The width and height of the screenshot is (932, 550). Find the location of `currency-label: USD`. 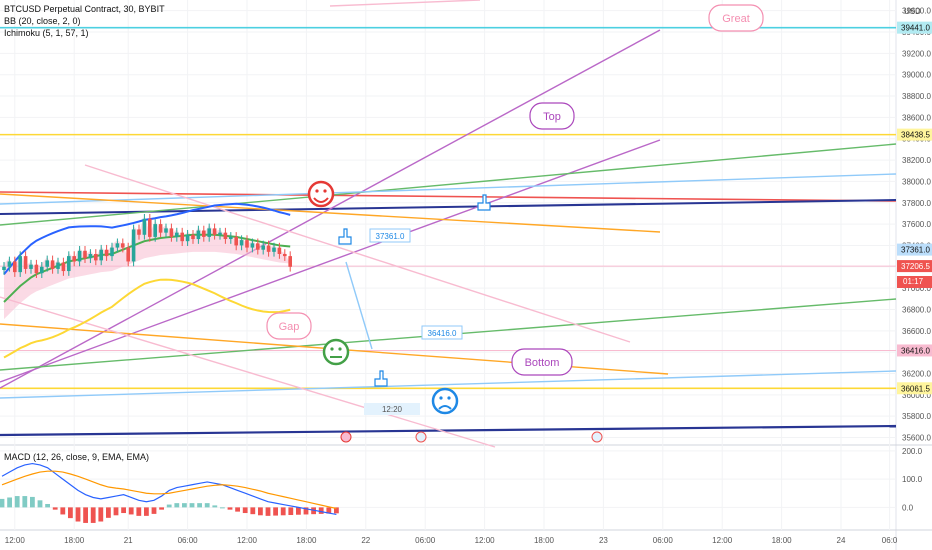

currency-label: USD is located at coordinates (912, 11).